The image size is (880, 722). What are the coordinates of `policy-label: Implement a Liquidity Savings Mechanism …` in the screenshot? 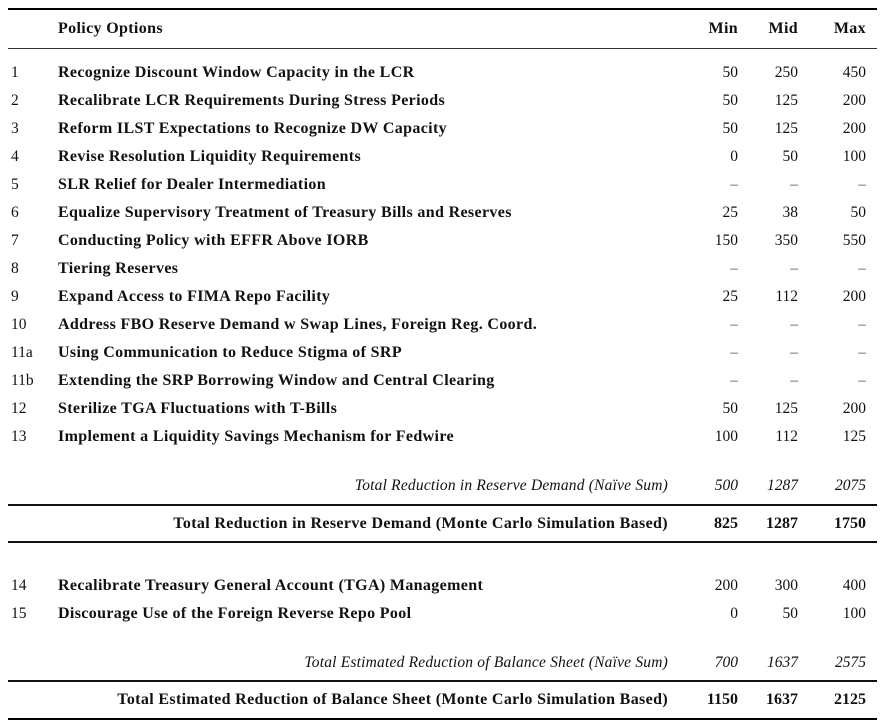 It's located at (256, 436).